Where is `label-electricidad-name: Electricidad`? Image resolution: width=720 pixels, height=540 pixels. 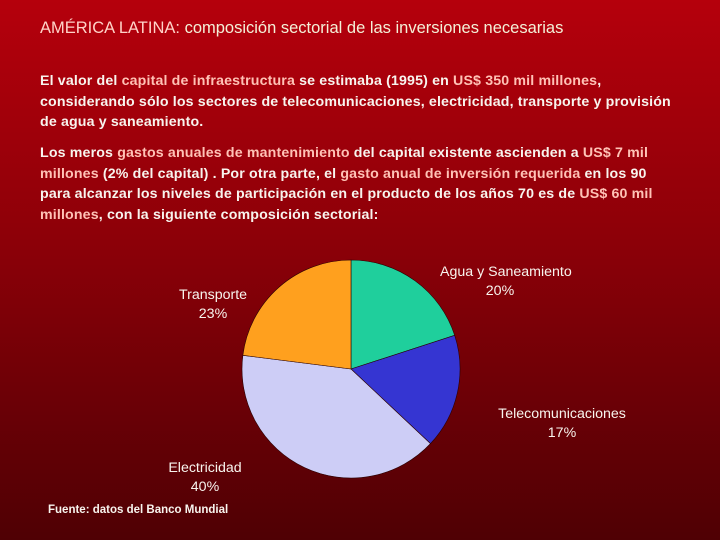
label-electricidad-name: Electricidad is located at coordinates (205, 468).